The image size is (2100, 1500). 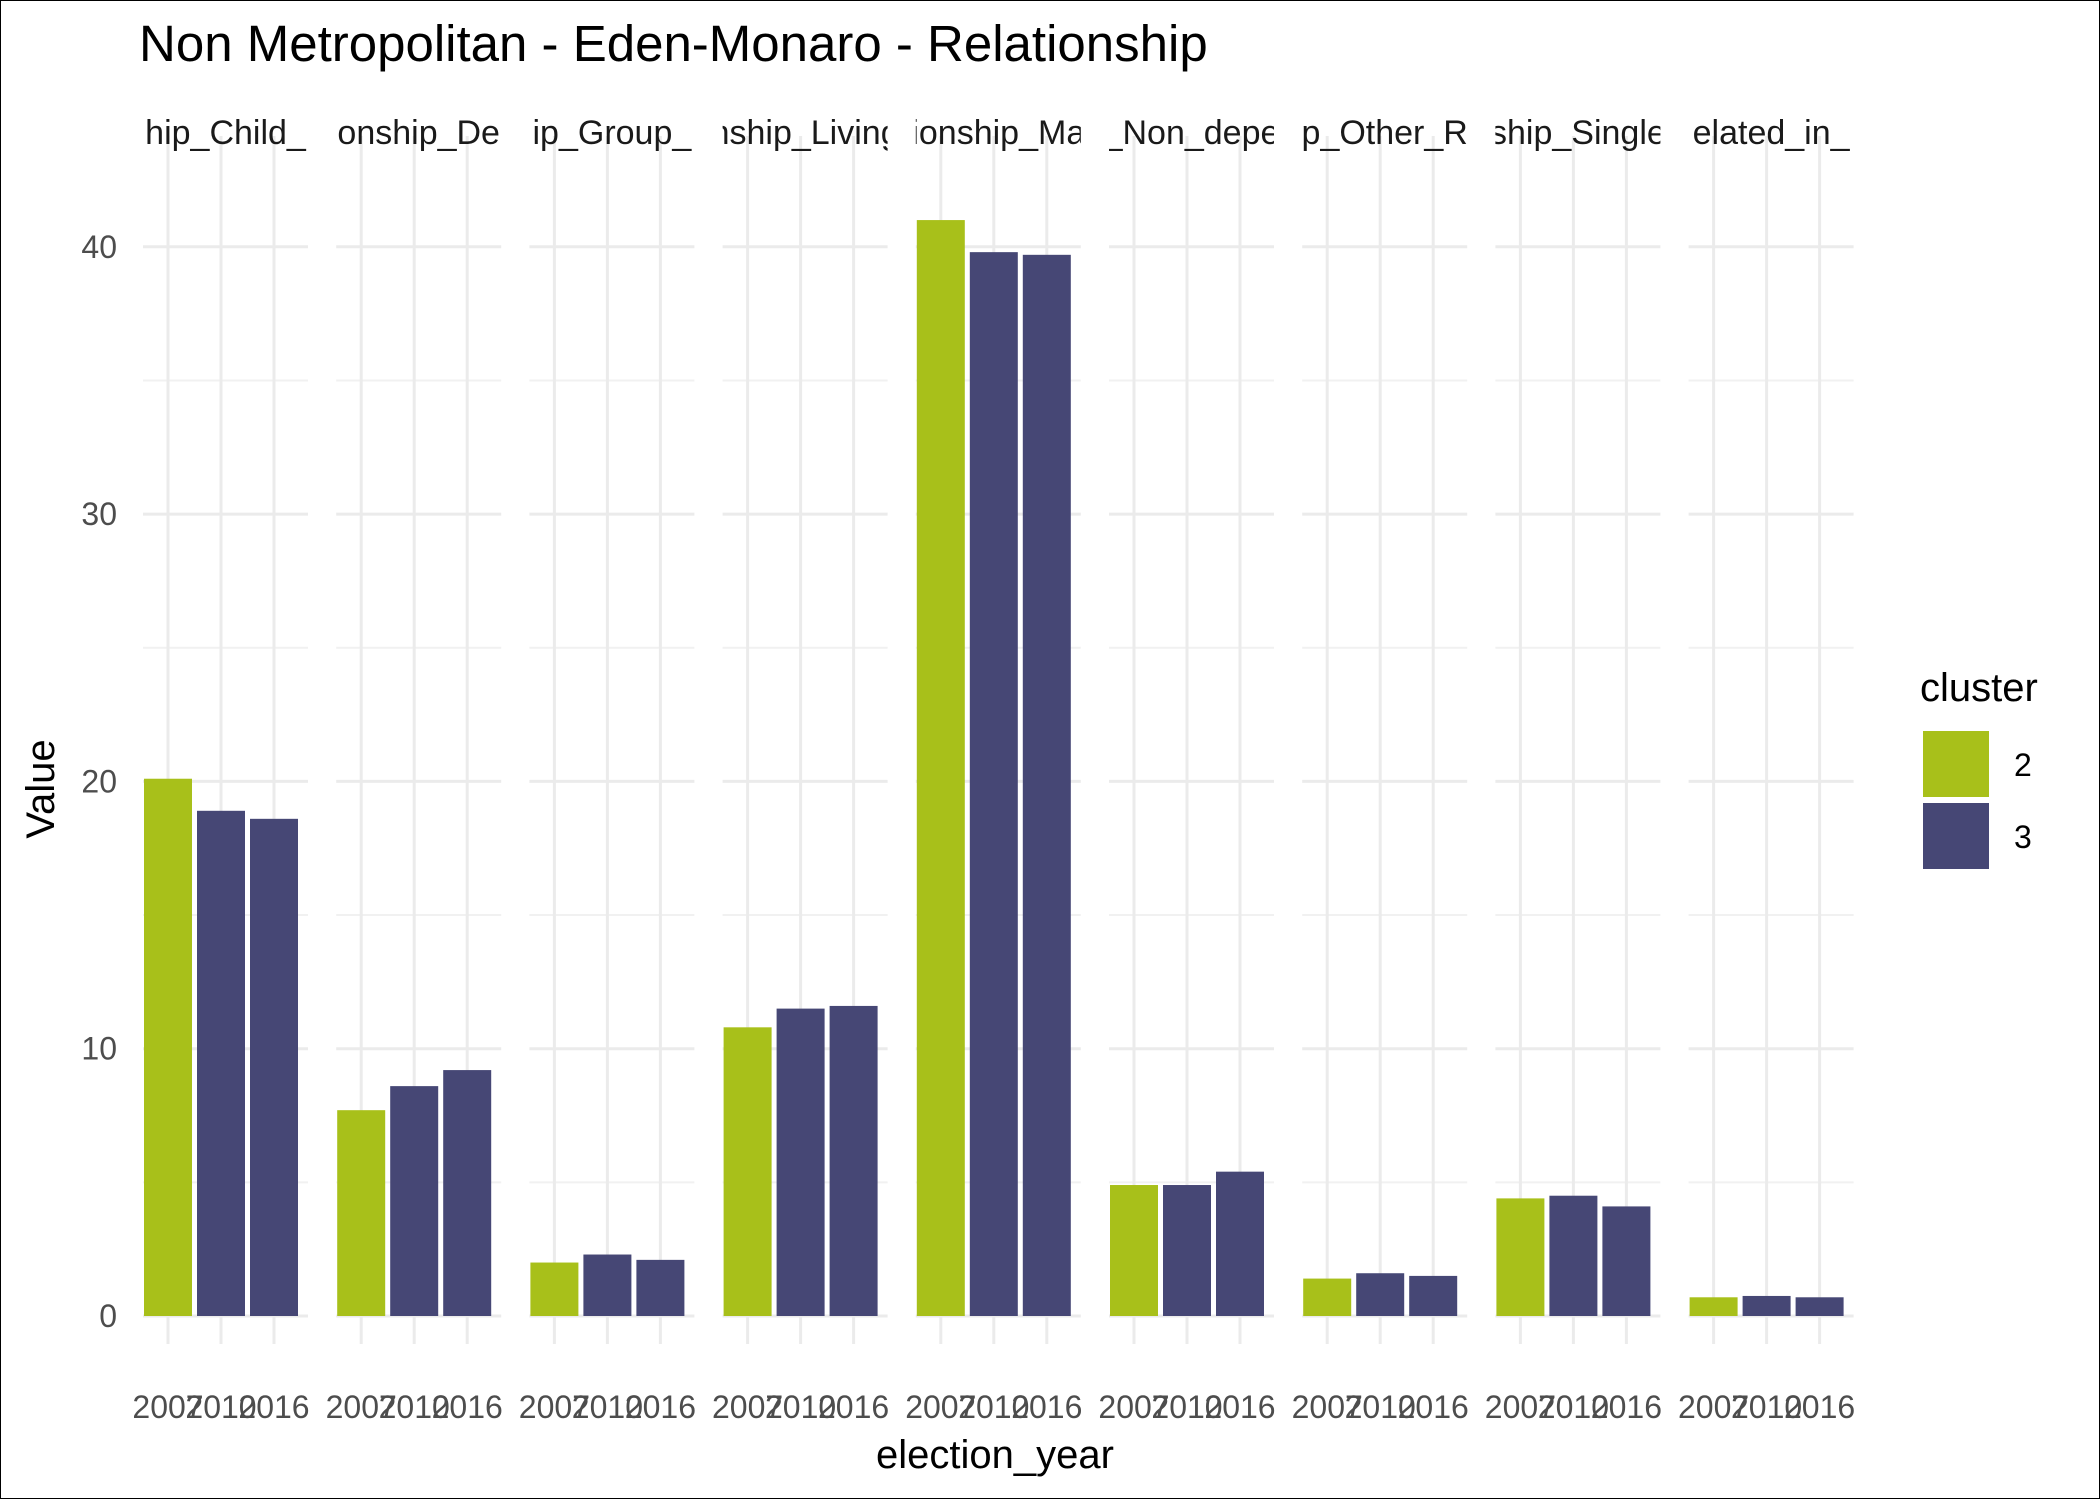 I want to click on legend: cluster 23, so click(x=1979, y=767).